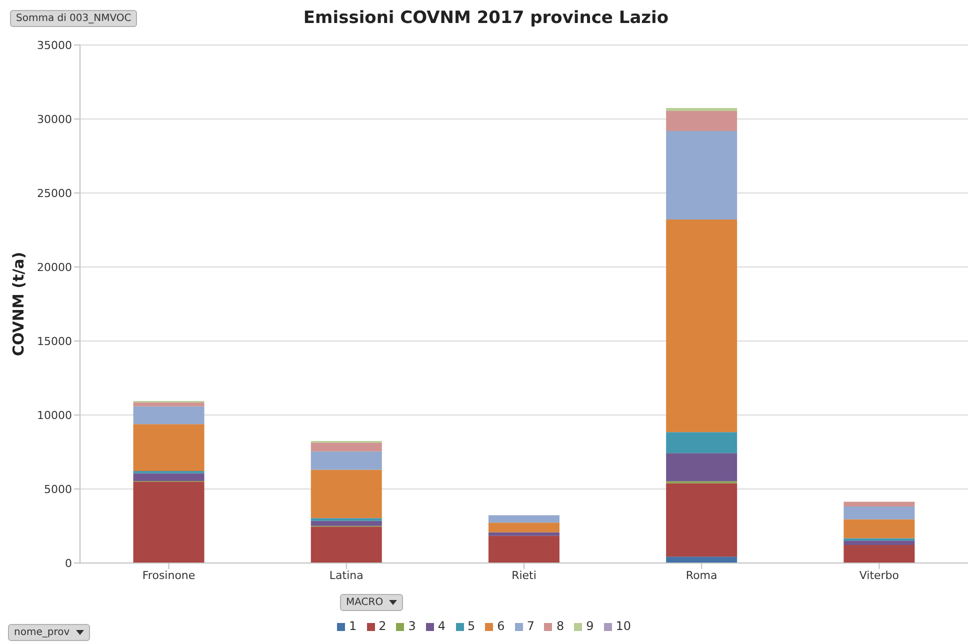 Image resolution: width=972 pixels, height=643 pixels. What do you see at coordinates (346, 575) in the screenshot?
I see `x-tick-label: Latina` at bounding box center [346, 575].